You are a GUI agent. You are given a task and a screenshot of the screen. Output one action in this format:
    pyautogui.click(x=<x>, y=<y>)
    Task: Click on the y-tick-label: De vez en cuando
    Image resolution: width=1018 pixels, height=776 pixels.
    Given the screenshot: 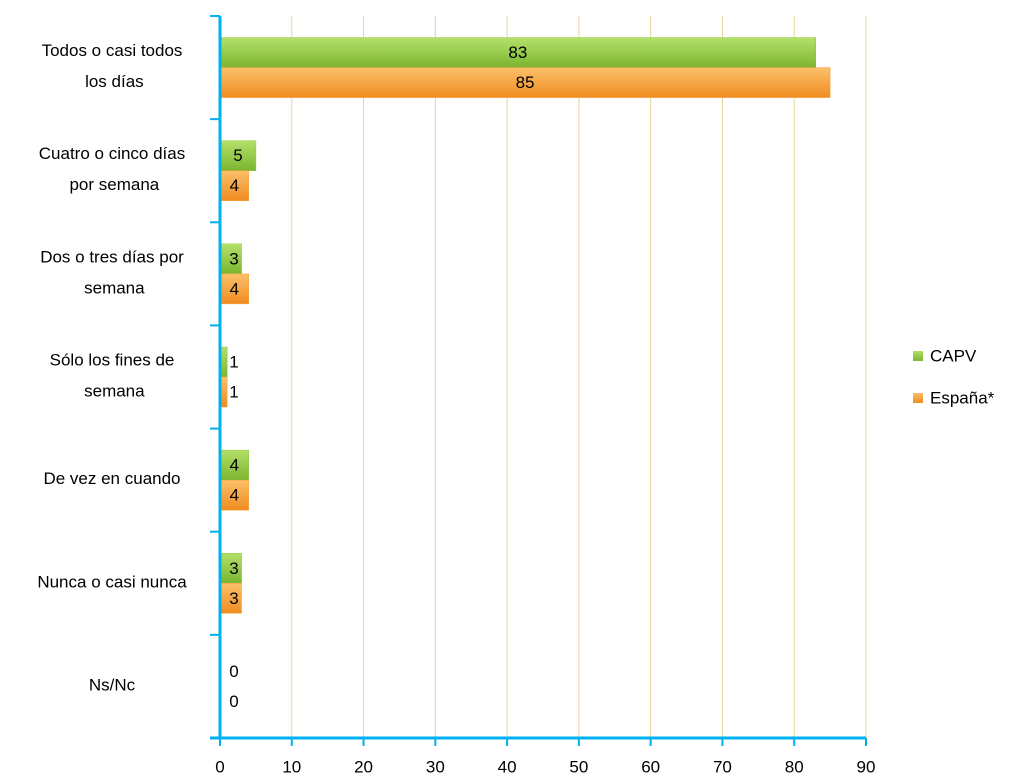 What is the action you would take?
    pyautogui.click(x=111, y=479)
    